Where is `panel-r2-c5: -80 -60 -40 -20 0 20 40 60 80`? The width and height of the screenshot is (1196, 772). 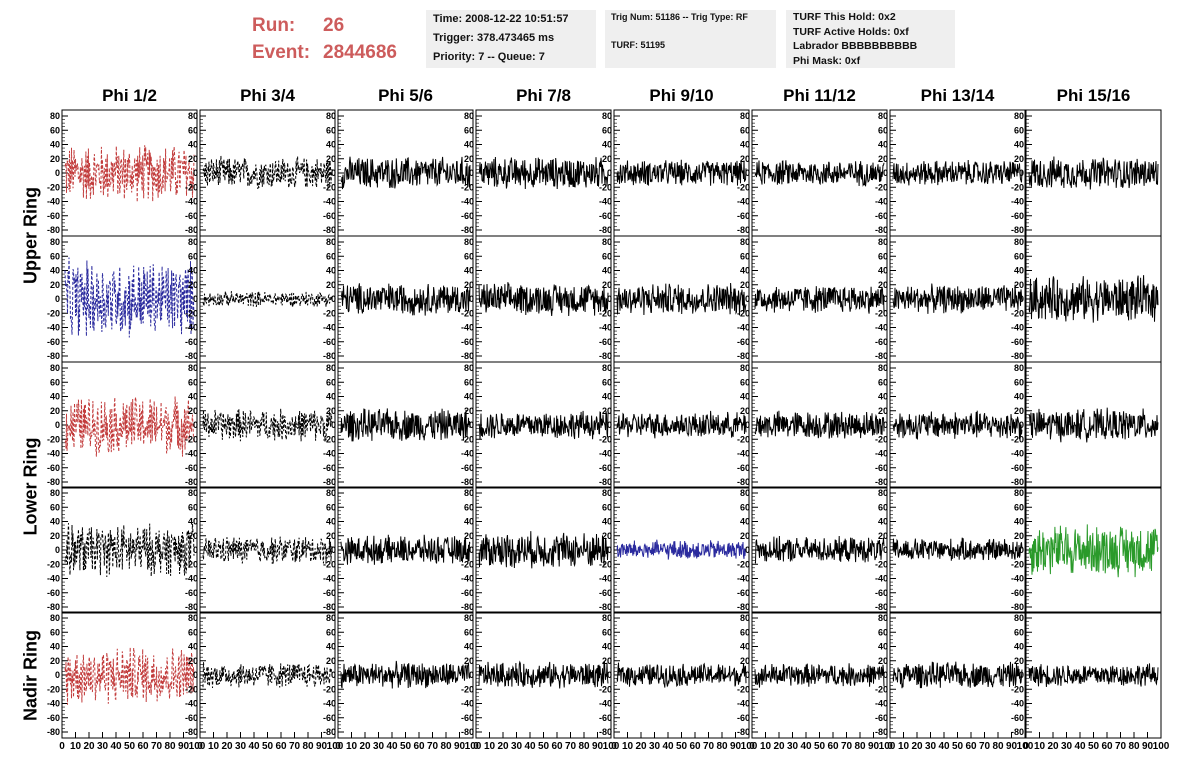
panel-r2-c5: -80 -60 -40 -20 0 20 40 60 80 is located at coordinates (674, 299).